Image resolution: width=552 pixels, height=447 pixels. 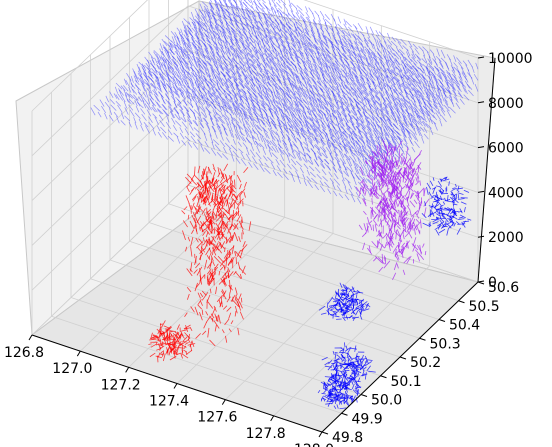 What do you see at coordinates (110, 170) in the screenshot?
I see `grid-line-z-left` at bounding box center [110, 170].